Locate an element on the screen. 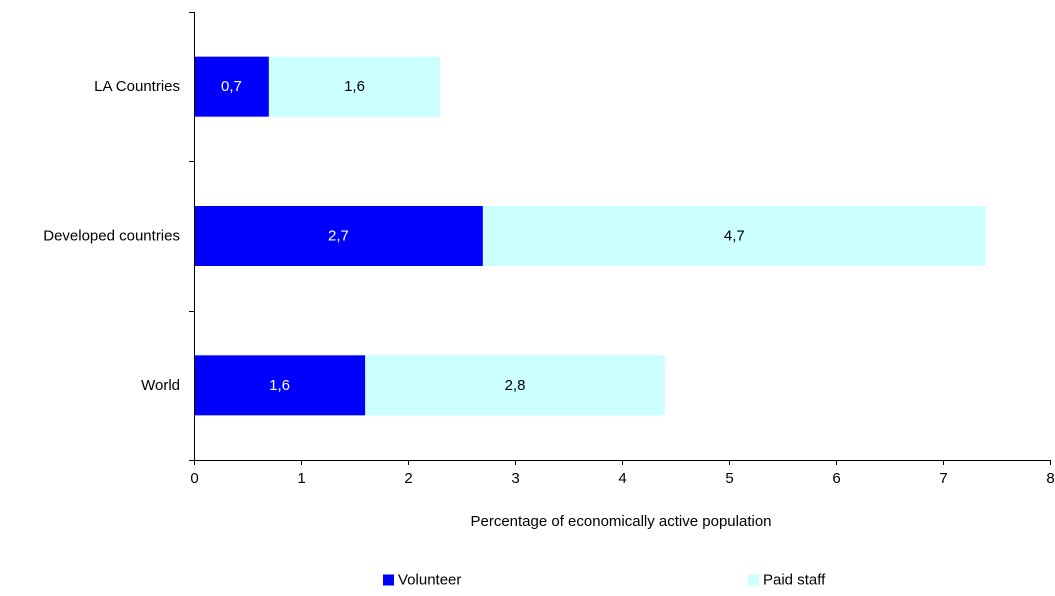  legend-label: Volunteer is located at coordinates (430, 580).